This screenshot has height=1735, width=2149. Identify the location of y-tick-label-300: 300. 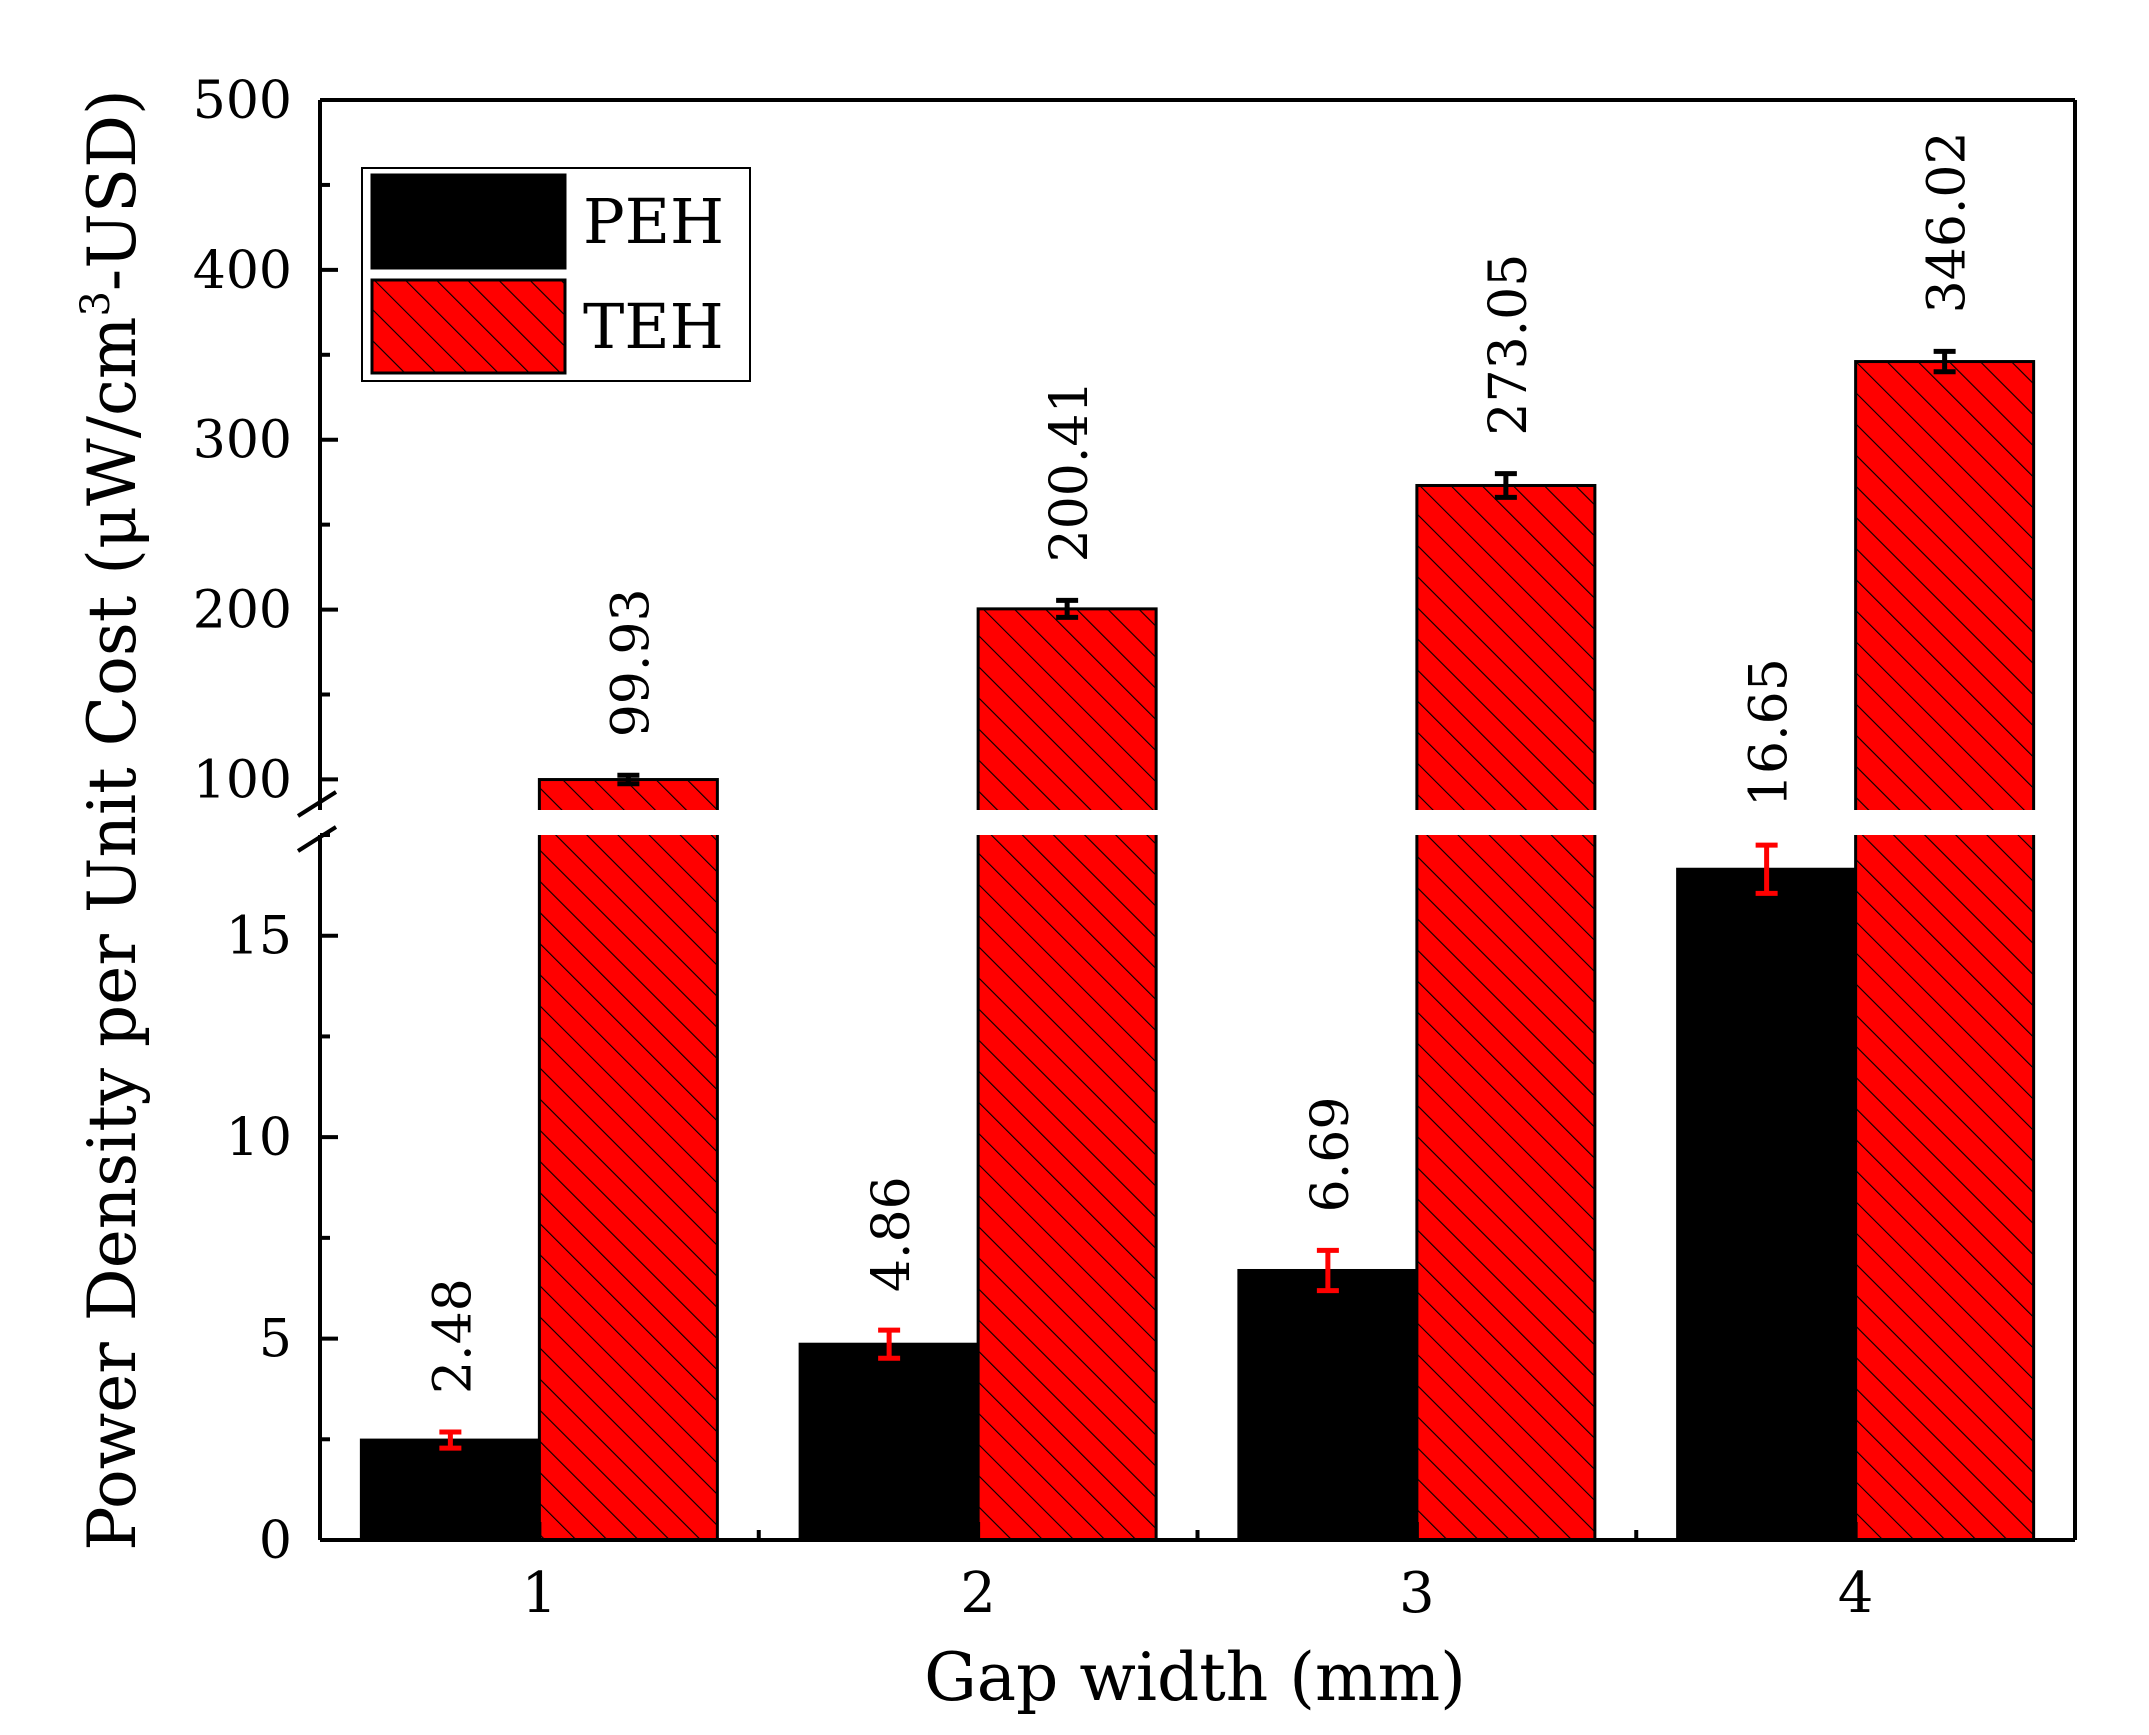
(242, 441).